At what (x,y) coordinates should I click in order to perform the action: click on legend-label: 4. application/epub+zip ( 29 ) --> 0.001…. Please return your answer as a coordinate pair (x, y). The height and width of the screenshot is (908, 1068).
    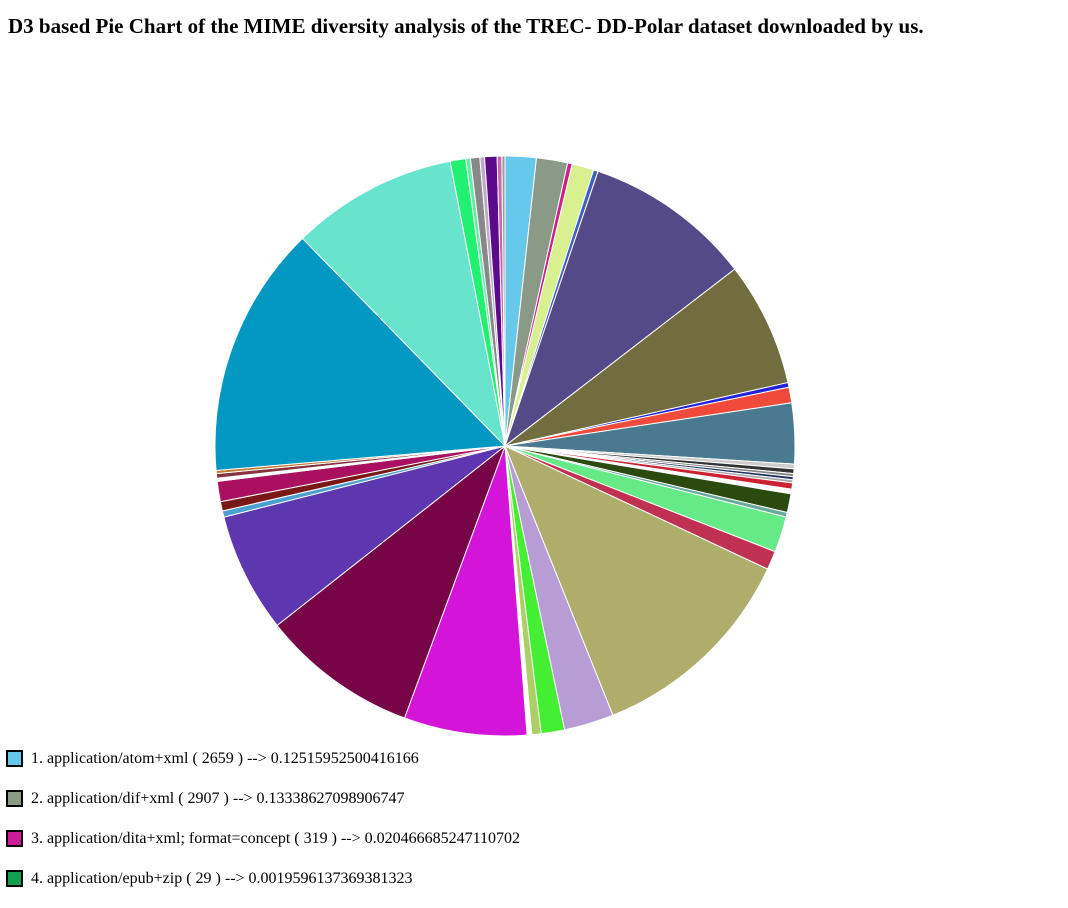
    Looking at the image, I should click on (222, 878).